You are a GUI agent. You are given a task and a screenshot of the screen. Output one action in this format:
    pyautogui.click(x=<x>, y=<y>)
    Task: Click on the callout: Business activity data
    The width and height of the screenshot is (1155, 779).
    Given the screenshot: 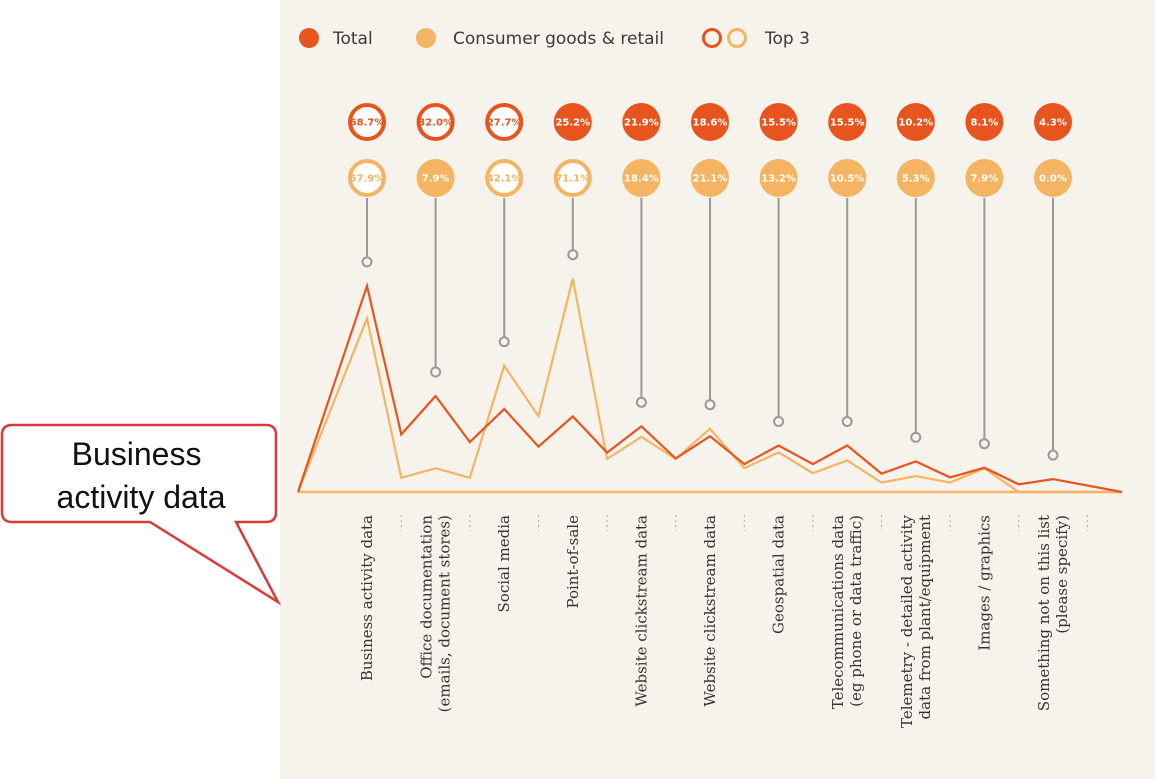 What is the action you would take?
    pyautogui.click(x=141, y=514)
    